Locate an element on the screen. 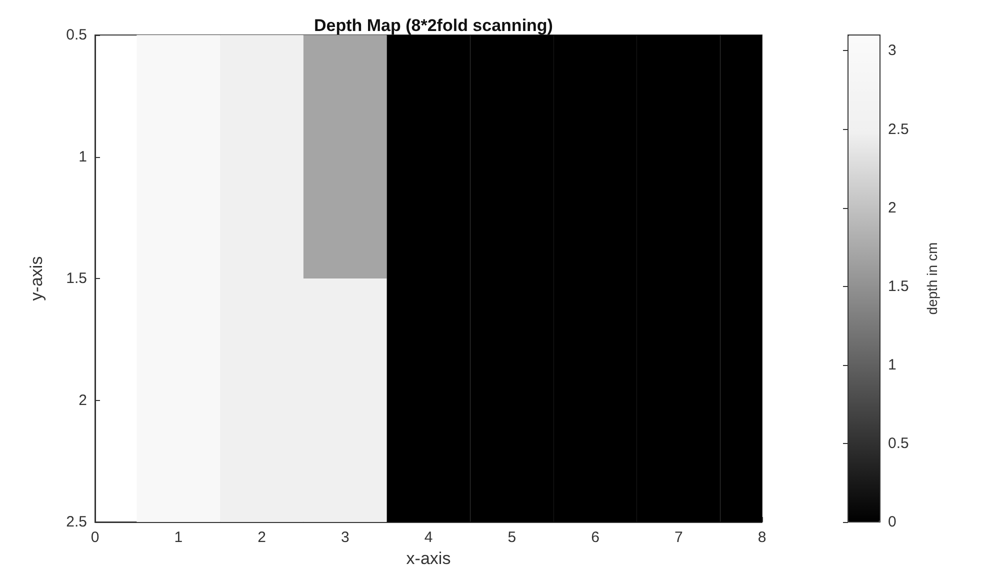 The image size is (983, 584). color-bar-label: 1 is located at coordinates (892, 365).